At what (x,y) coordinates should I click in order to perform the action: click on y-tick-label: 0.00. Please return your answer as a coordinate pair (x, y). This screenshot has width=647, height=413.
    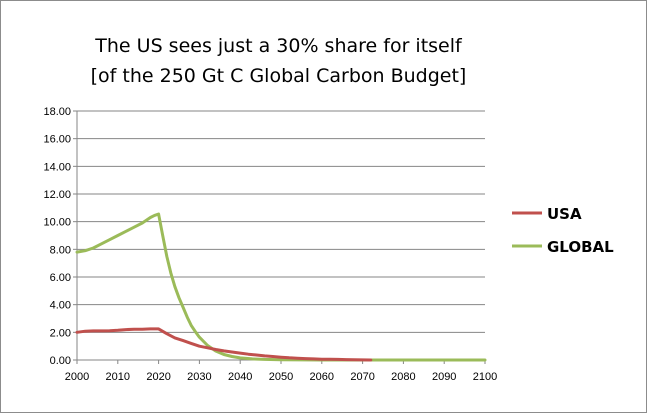
    Looking at the image, I should click on (60, 361).